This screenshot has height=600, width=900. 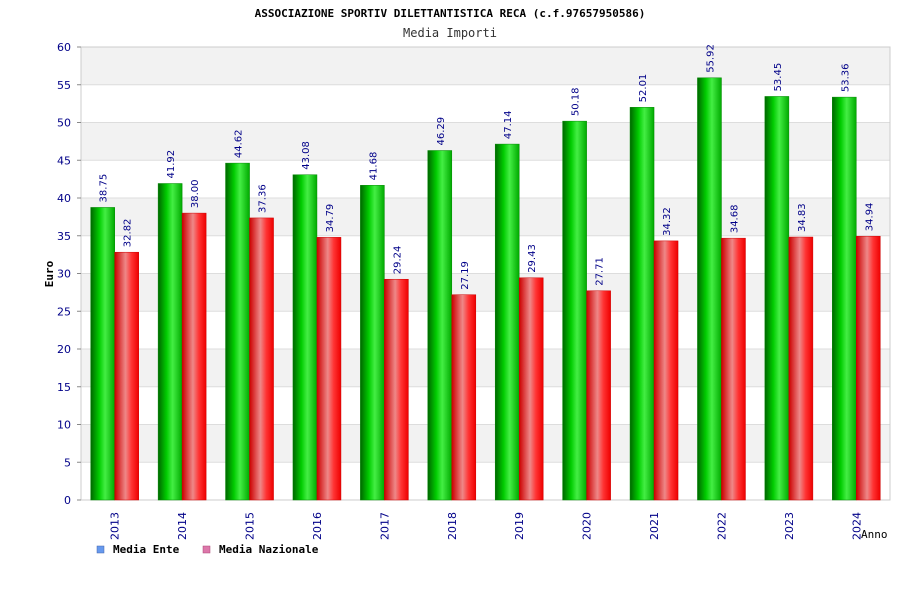 What do you see at coordinates (64, 47) in the screenshot?
I see `y-tick-label: 60` at bounding box center [64, 47].